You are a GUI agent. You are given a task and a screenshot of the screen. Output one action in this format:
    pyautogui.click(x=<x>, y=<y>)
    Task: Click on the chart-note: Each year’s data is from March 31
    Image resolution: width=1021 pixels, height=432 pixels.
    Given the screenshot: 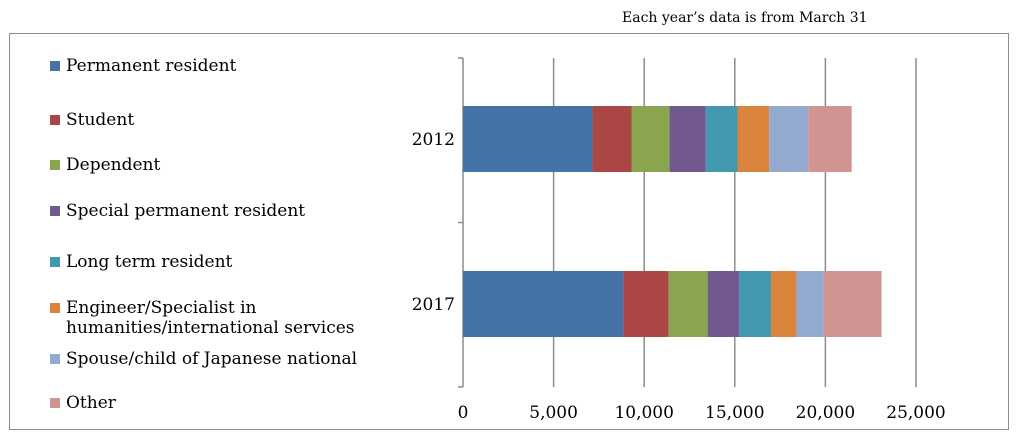 What is the action you would take?
    pyautogui.click(x=745, y=18)
    